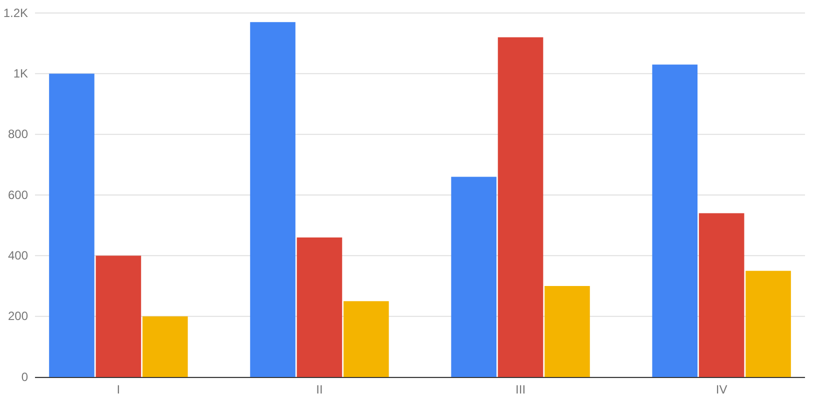 The width and height of the screenshot is (815, 415). What do you see at coordinates (18, 134) in the screenshot?
I see `y-tick-label: 800` at bounding box center [18, 134].